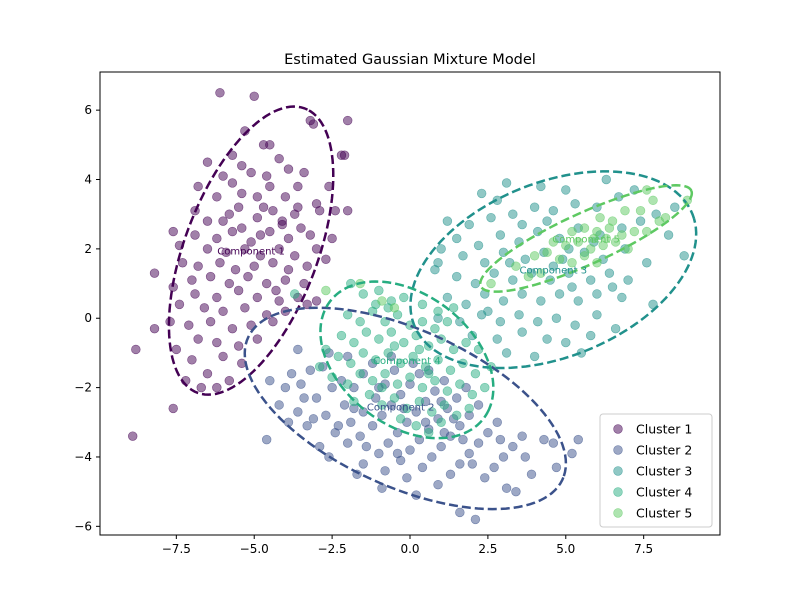 The image size is (800, 600). What do you see at coordinates (88, 249) in the screenshot?
I see `y-tick-label: 2` at bounding box center [88, 249].